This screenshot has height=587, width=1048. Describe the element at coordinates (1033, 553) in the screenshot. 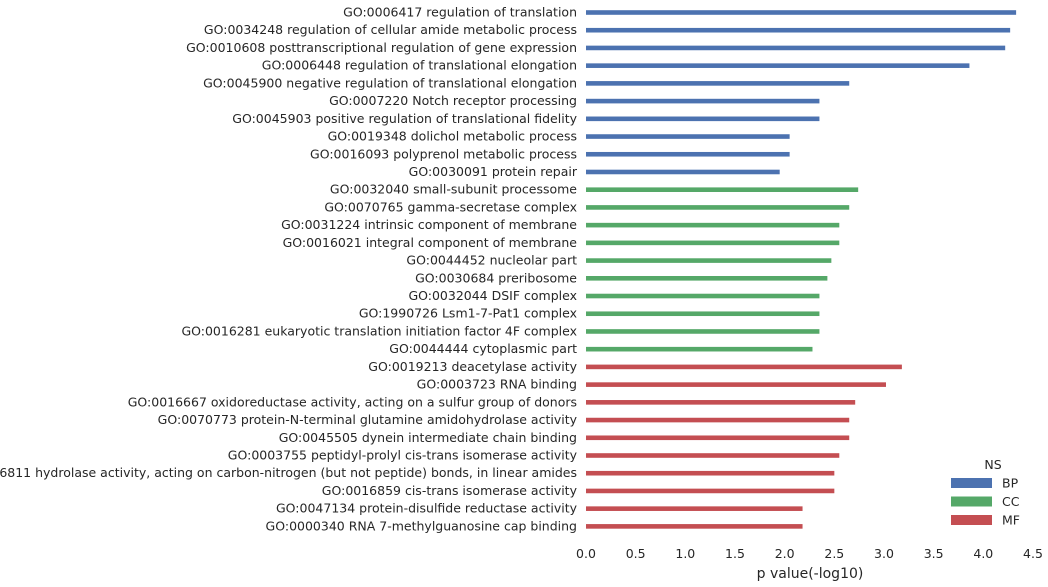

I see `x-tick-label: 4.5` at that location.